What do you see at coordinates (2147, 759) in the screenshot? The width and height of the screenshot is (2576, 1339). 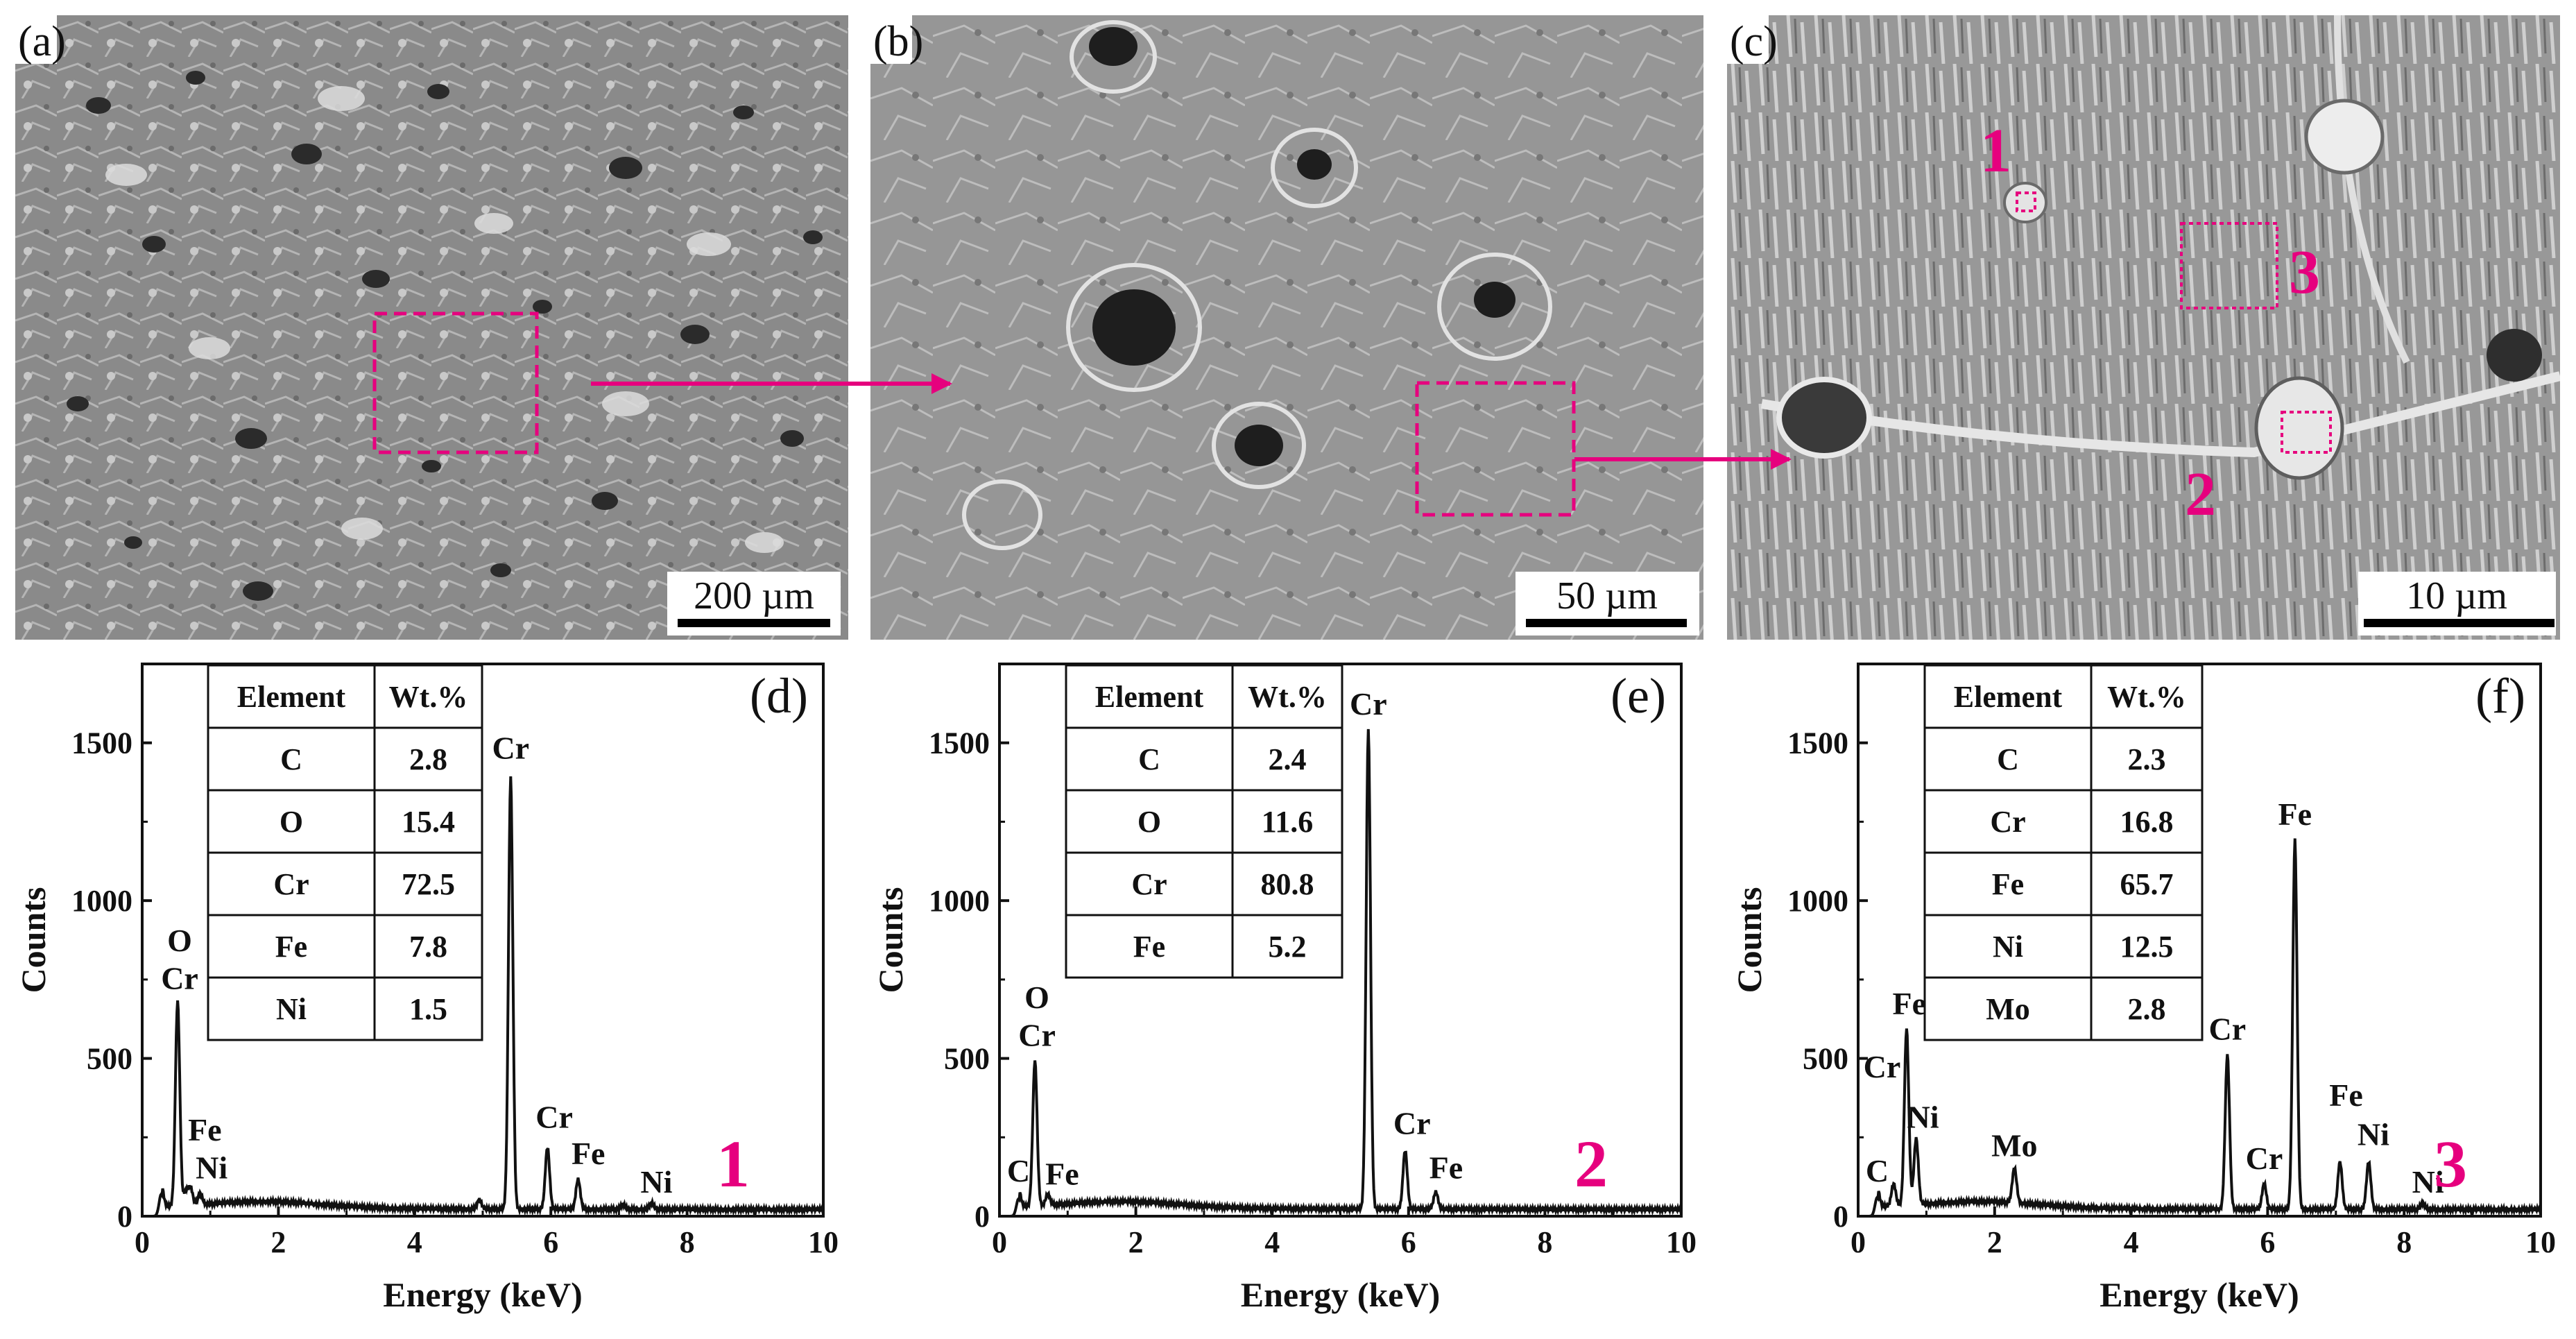 I see `table-cell-value: 2.3` at bounding box center [2147, 759].